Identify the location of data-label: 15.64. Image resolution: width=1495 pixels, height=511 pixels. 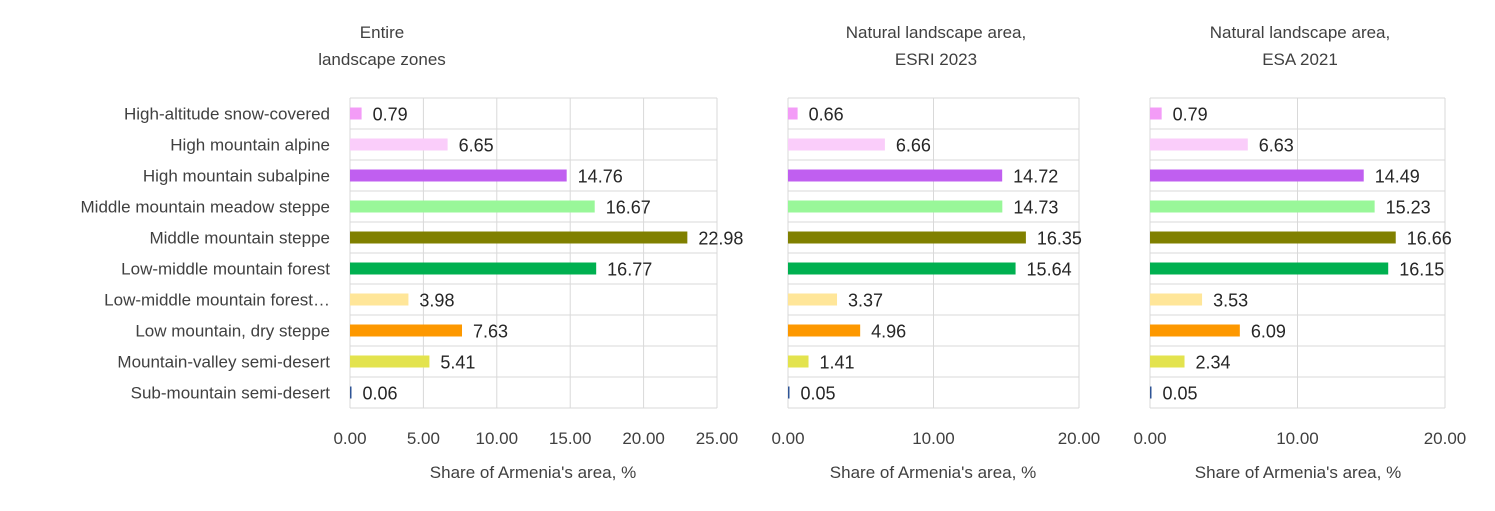
(1049, 270).